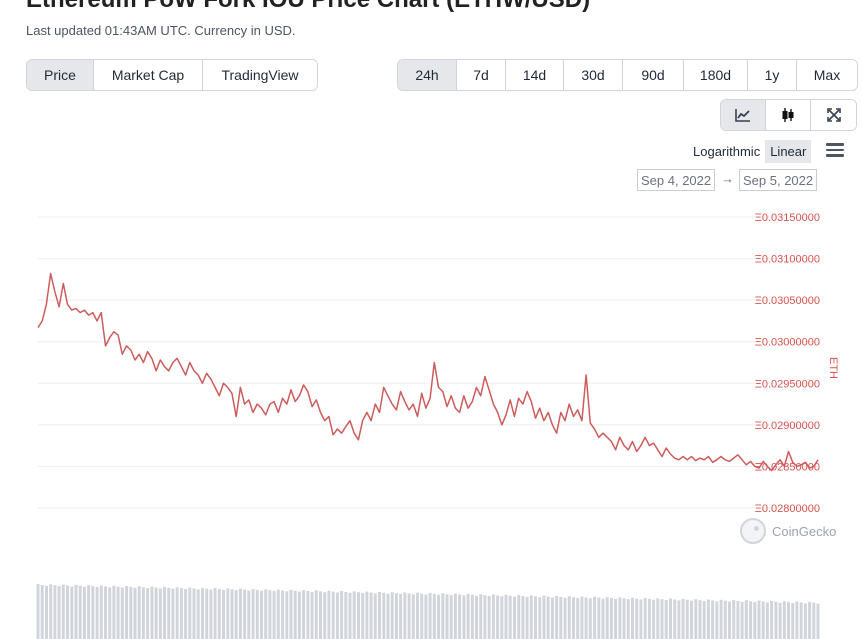  I want to click on y-tick-label: Ξ0.03050000, so click(787, 301).